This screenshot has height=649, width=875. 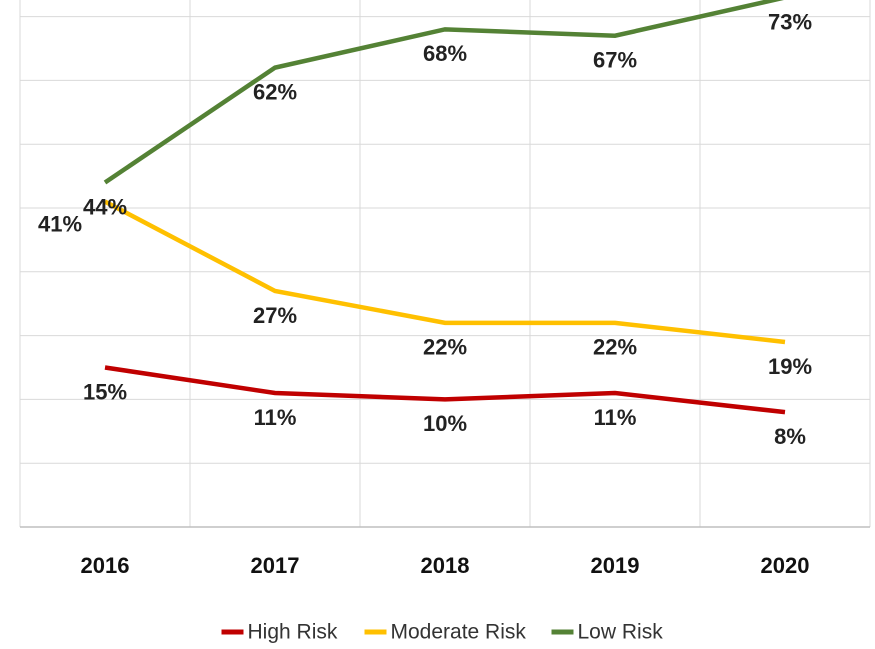 What do you see at coordinates (615, 60) in the screenshot?
I see `data-label: 67%` at bounding box center [615, 60].